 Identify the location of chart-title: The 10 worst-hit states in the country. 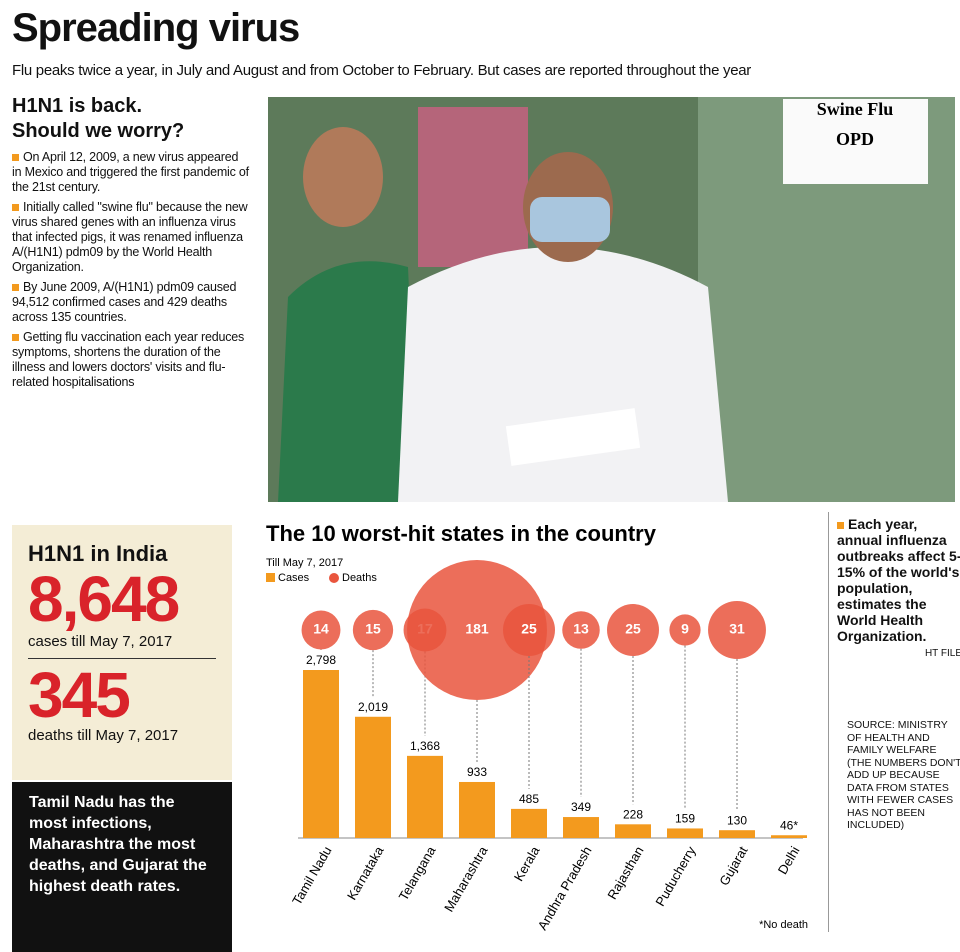
(461, 533).